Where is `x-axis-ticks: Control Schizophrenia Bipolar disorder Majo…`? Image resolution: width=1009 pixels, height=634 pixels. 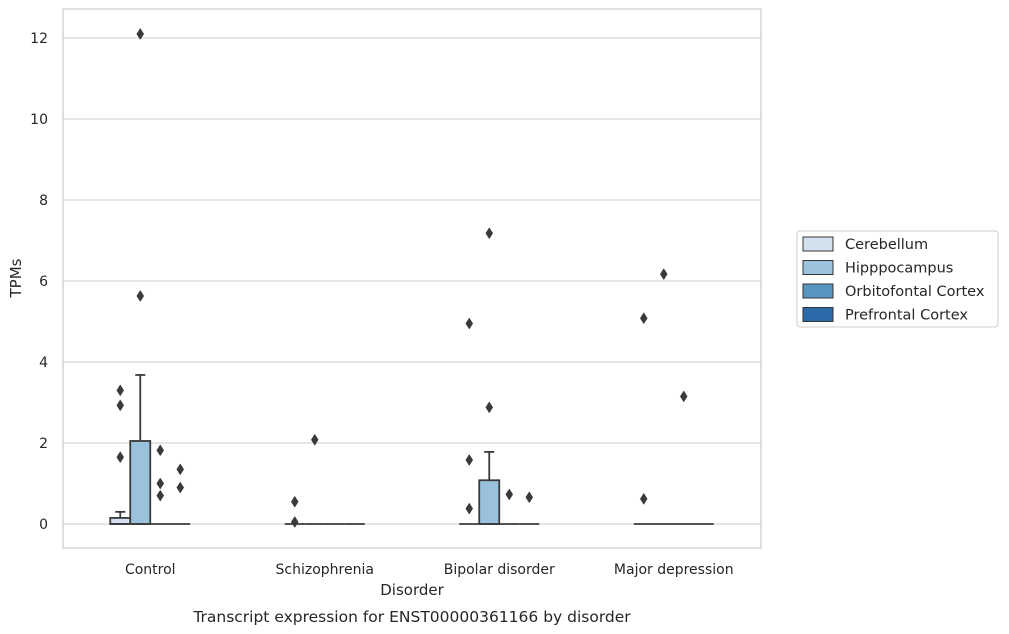
x-axis-ticks: Control Schizophrenia Bipolar disorder Majo… is located at coordinates (429, 570).